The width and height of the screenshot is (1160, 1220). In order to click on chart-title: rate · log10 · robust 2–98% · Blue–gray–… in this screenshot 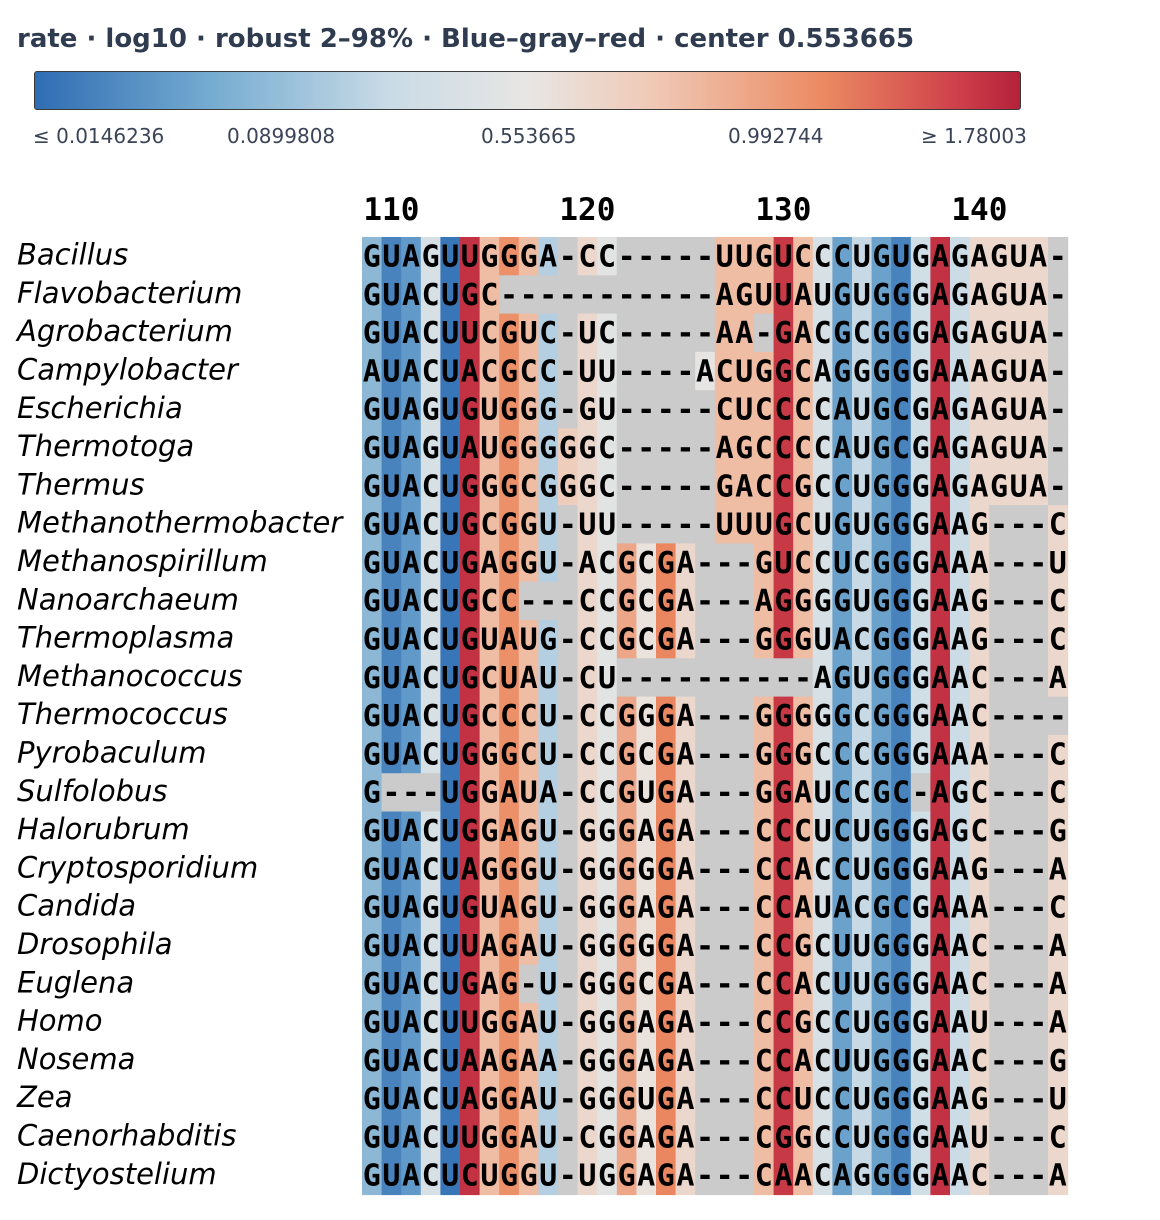, I will do `click(466, 39)`.